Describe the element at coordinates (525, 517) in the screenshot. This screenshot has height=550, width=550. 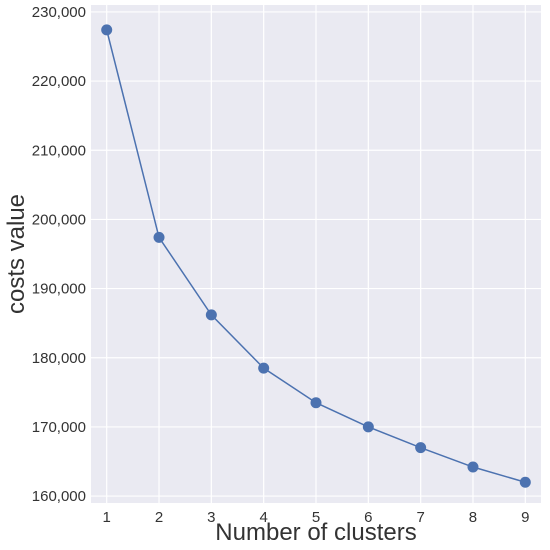
I see `x-tick-label: 9` at that location.